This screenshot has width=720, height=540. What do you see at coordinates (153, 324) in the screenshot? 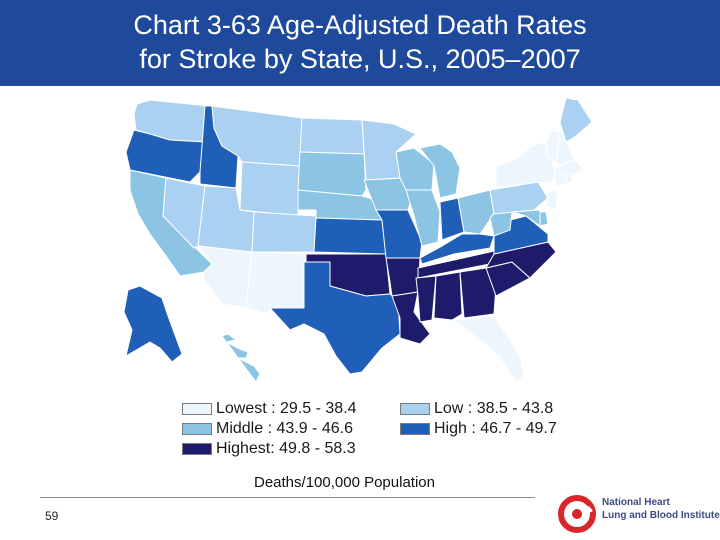
I see `state-alaska` at bounding box center [153, 324].